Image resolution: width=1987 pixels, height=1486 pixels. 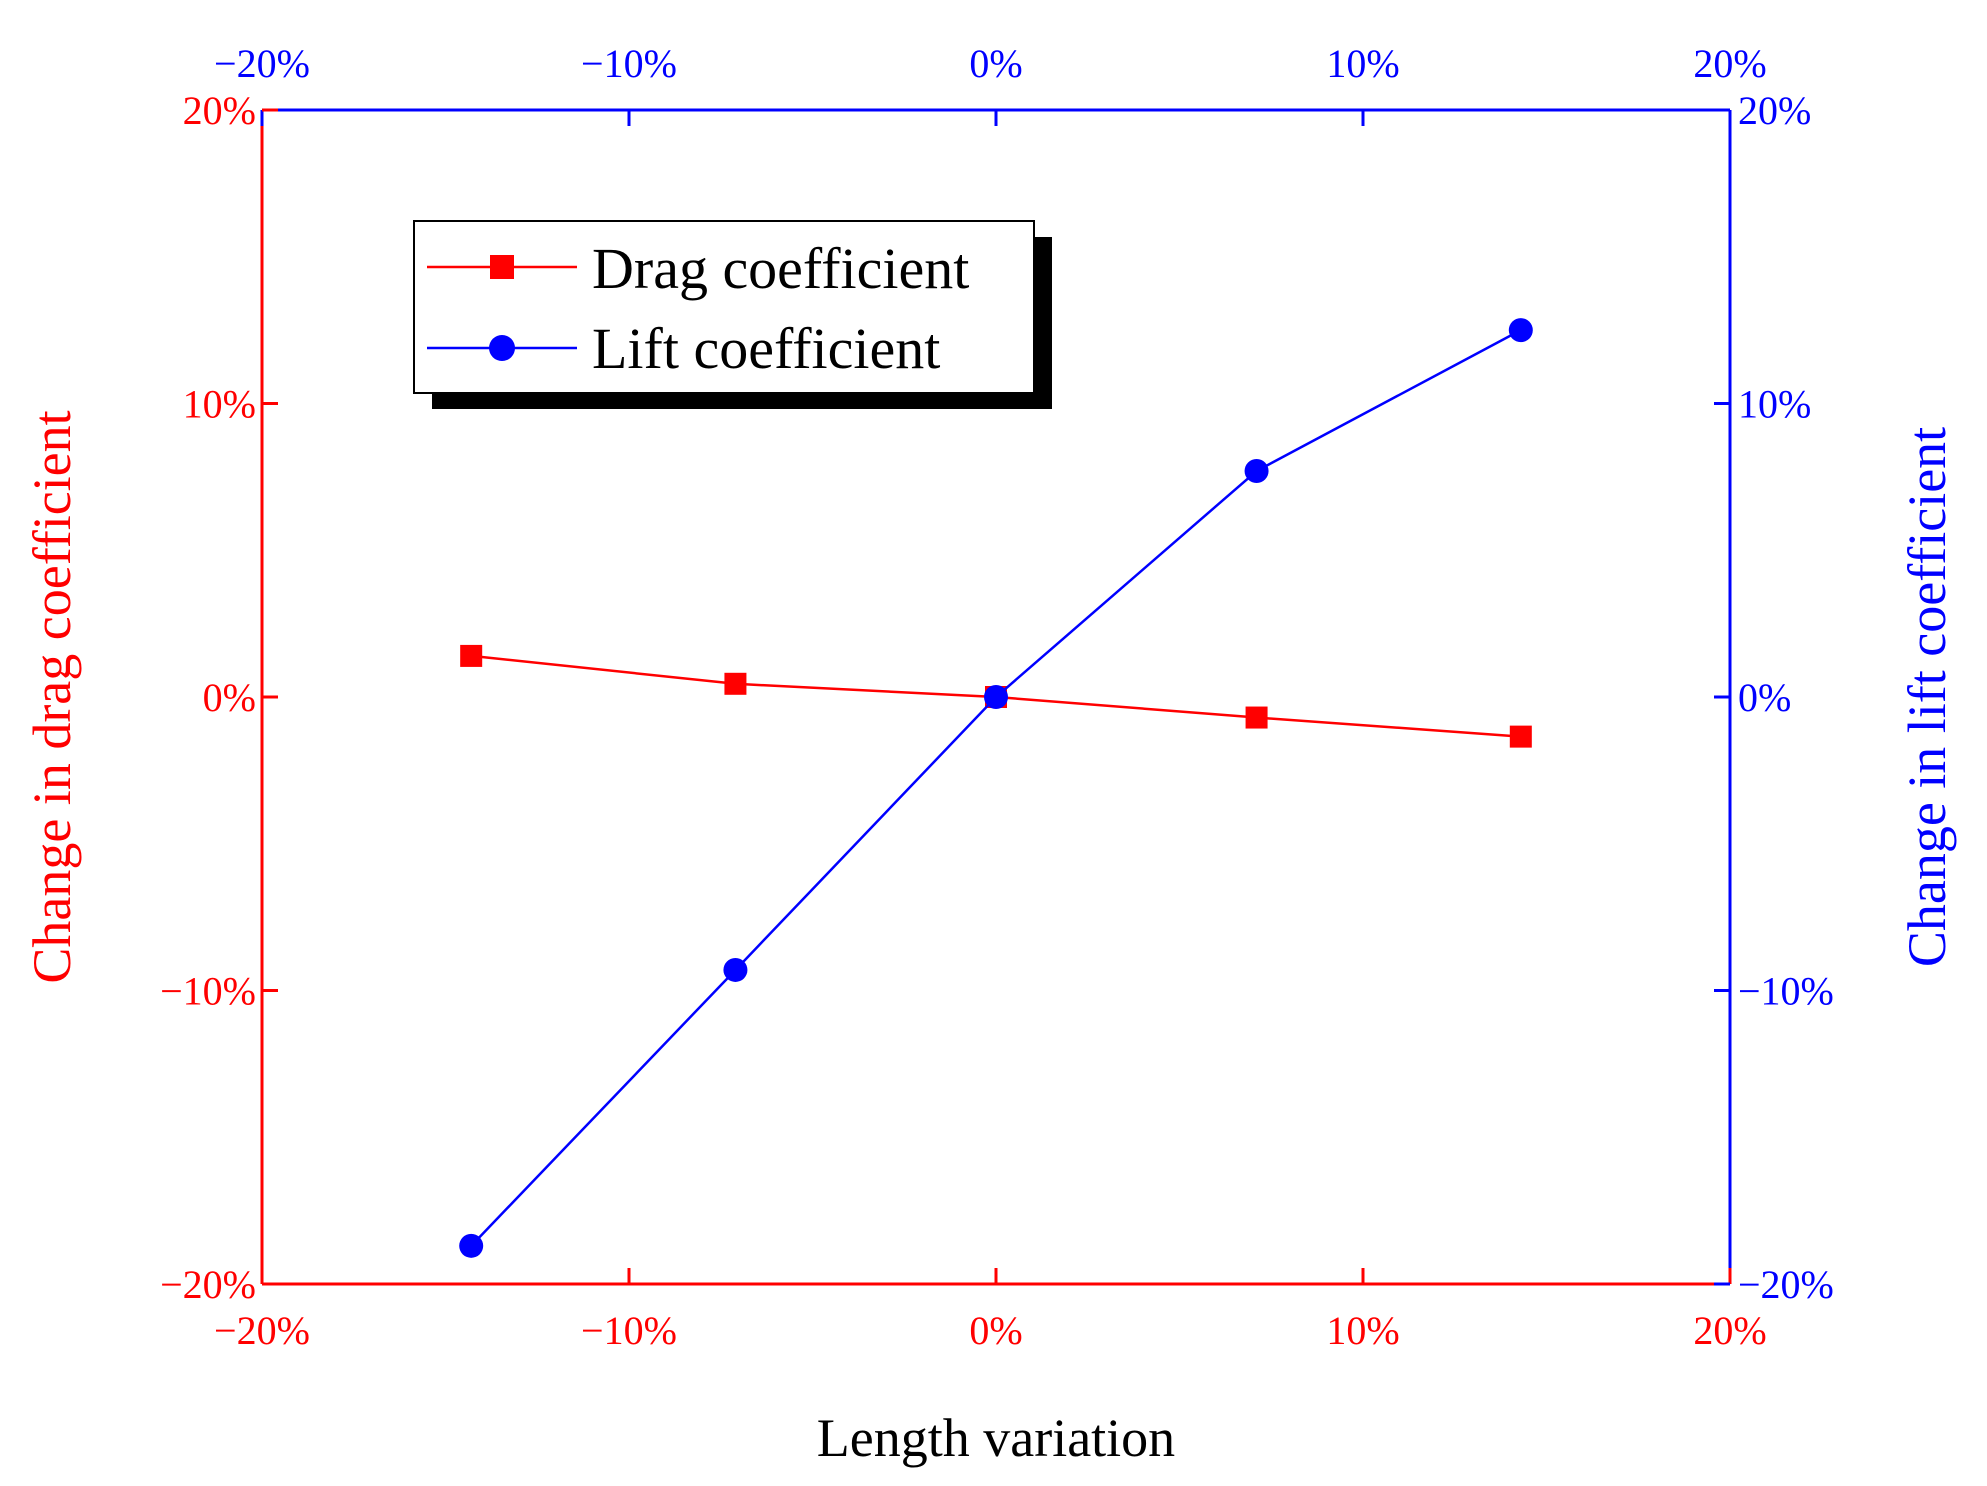 What do you see at coordinates (1362, 1330) in the screenshot?
I see `x-bottom-tick-label: 10%` at bounding box center [1362, 1330].